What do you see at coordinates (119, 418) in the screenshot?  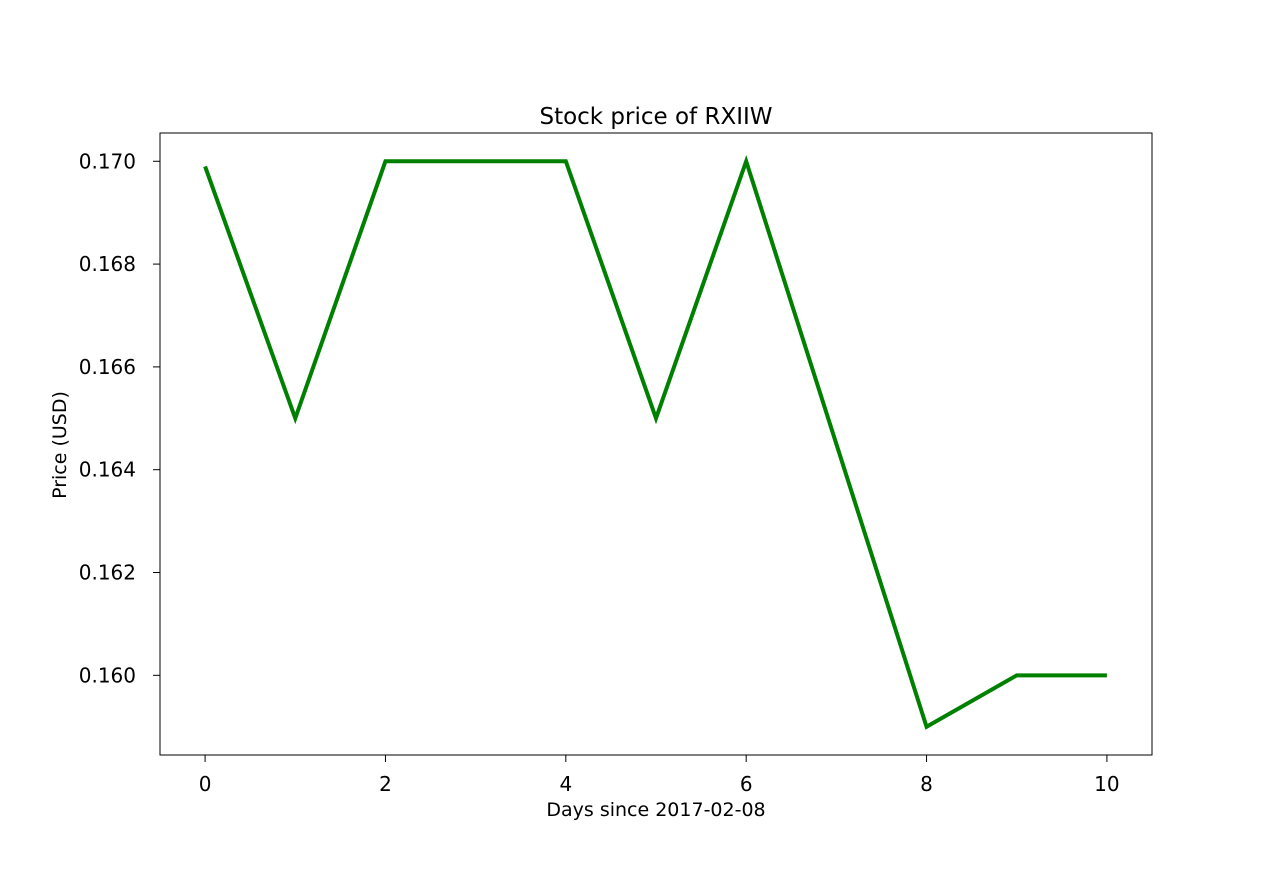 I see `y-axis-ticks: 0.160 0.162 0.164 0.166 0.168 0.170` at bounding box center [119, 418].